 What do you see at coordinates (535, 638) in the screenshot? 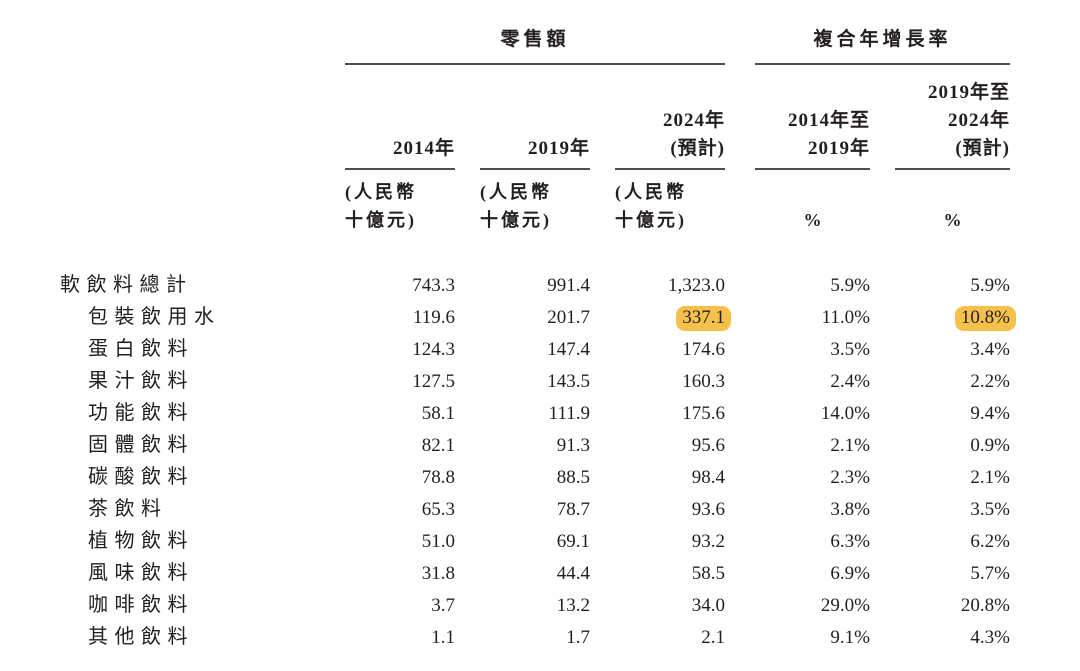
I see `cell-2019: 1.7` at bounding box center [535, 638].